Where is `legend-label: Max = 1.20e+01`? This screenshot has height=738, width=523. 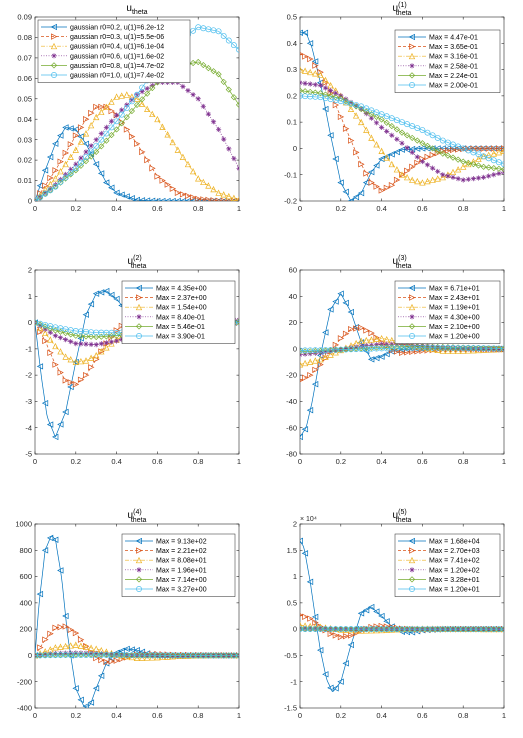
legend-label: Max = 1.20e+01 is located at coordinates (454, 590).